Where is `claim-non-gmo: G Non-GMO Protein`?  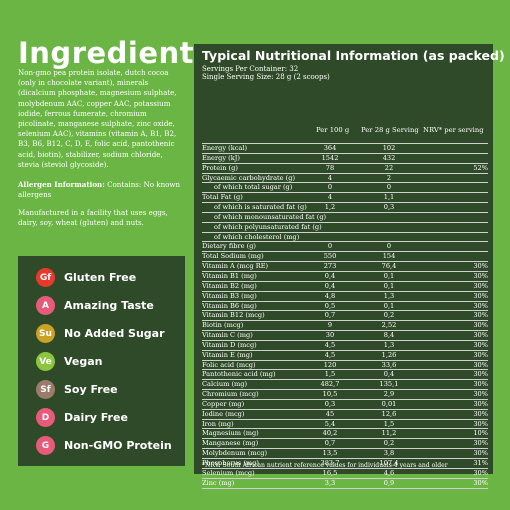 claim-non-gmo: G Non-GMO Protein is located at coordinates (104, 445).